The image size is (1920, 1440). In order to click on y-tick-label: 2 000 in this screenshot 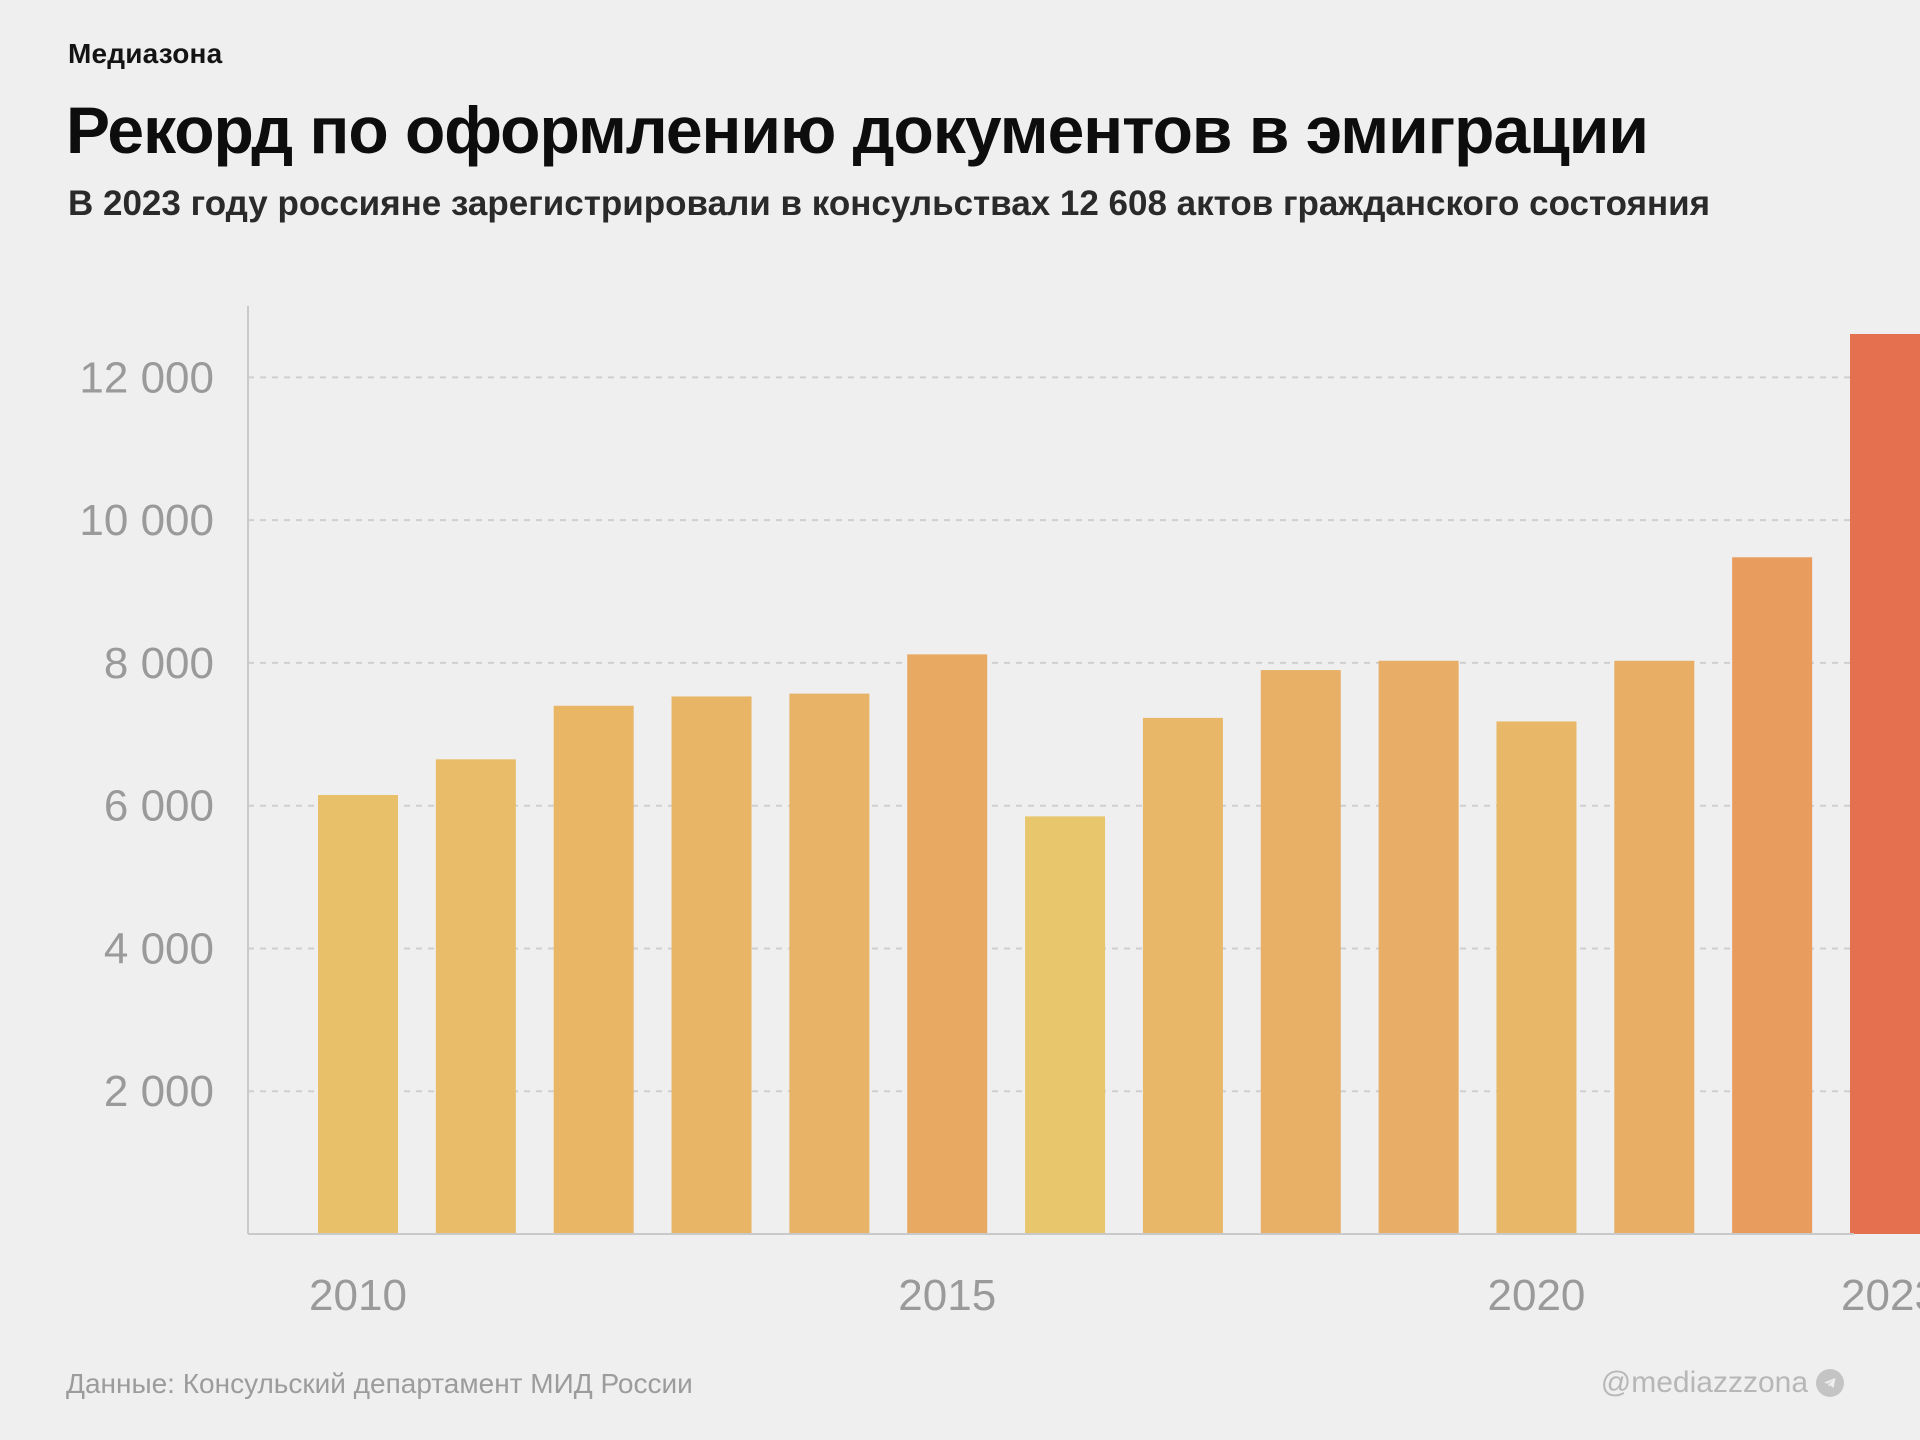, I will do `click(159, 1091)`.